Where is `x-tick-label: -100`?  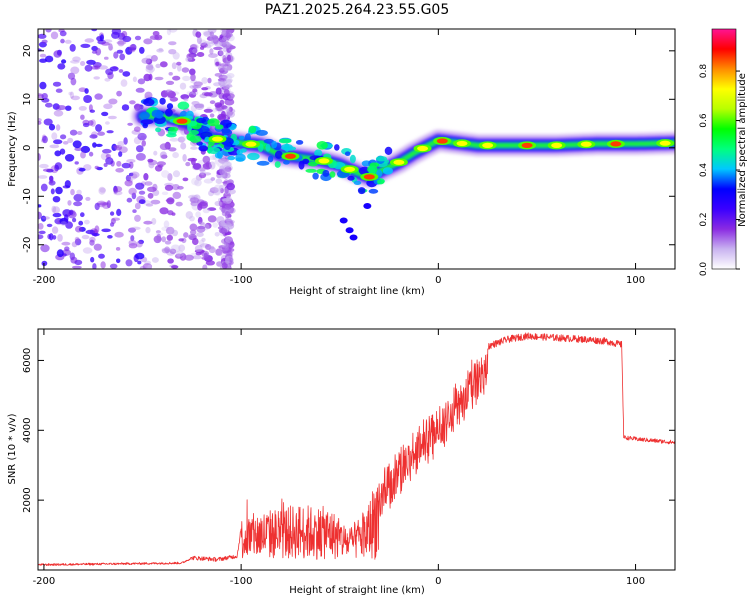
x-tick-label: -100 is located at coordinates (241, 280).